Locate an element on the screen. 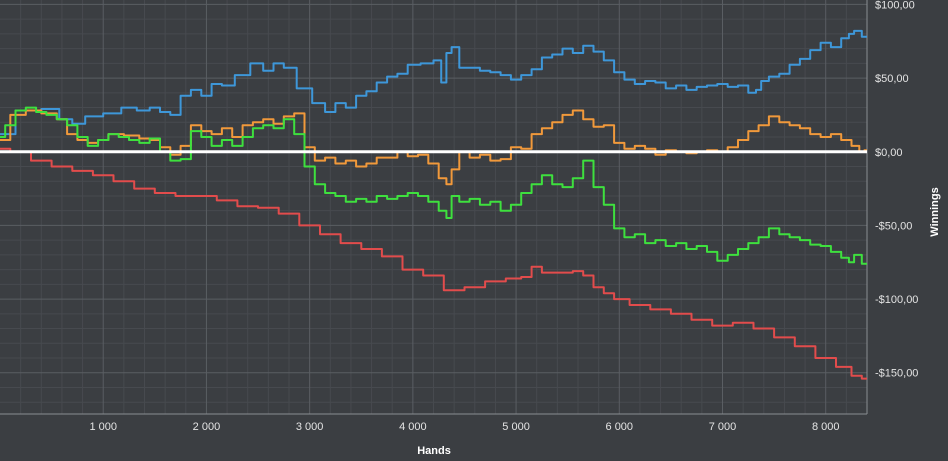 Image resolution: width=948 pixels, height=461 pixels. x-tick-label: 6 000 is located at coordinates (620, 427).